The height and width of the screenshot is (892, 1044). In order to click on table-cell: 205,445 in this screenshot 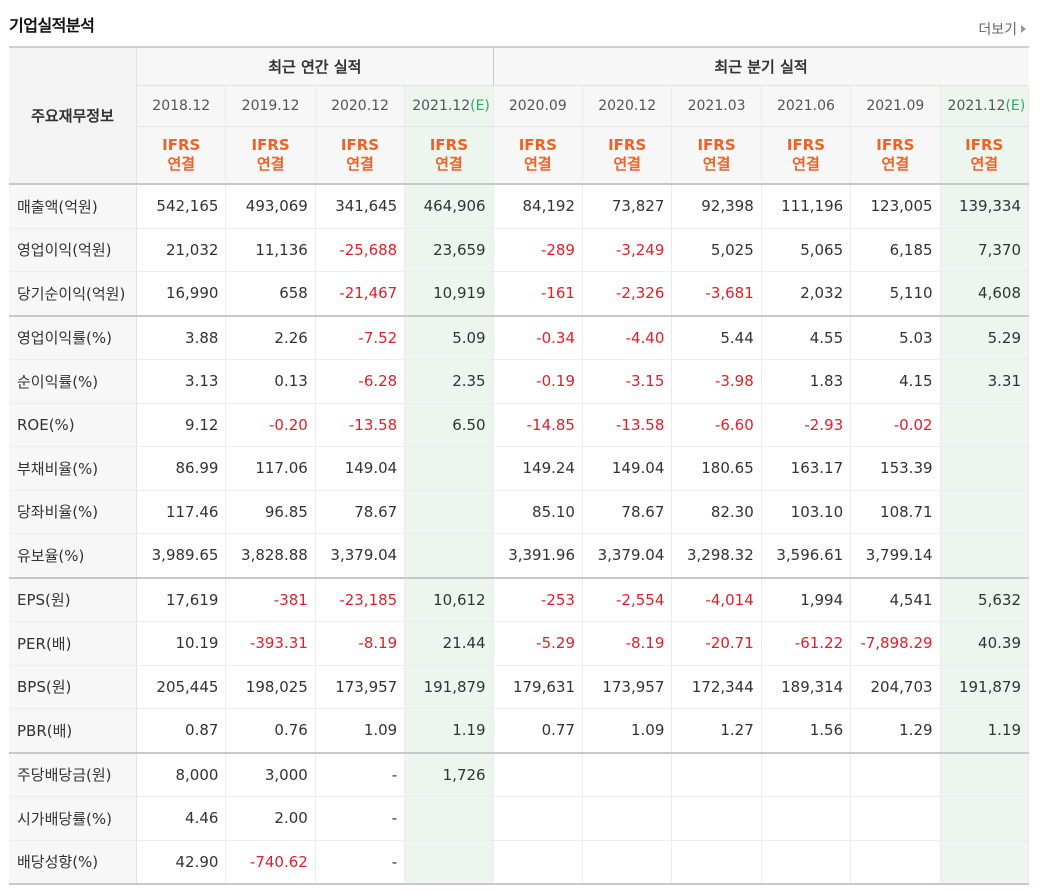, I will do `click(181, 687)`.